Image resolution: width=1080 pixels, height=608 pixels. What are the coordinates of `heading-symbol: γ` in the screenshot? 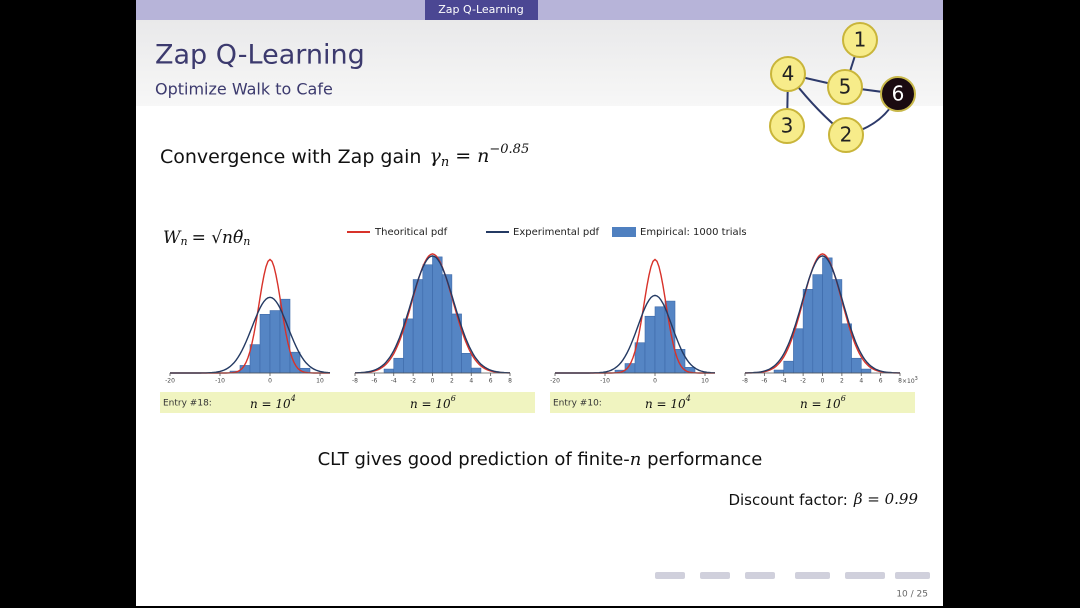 It's located at (435, 156).